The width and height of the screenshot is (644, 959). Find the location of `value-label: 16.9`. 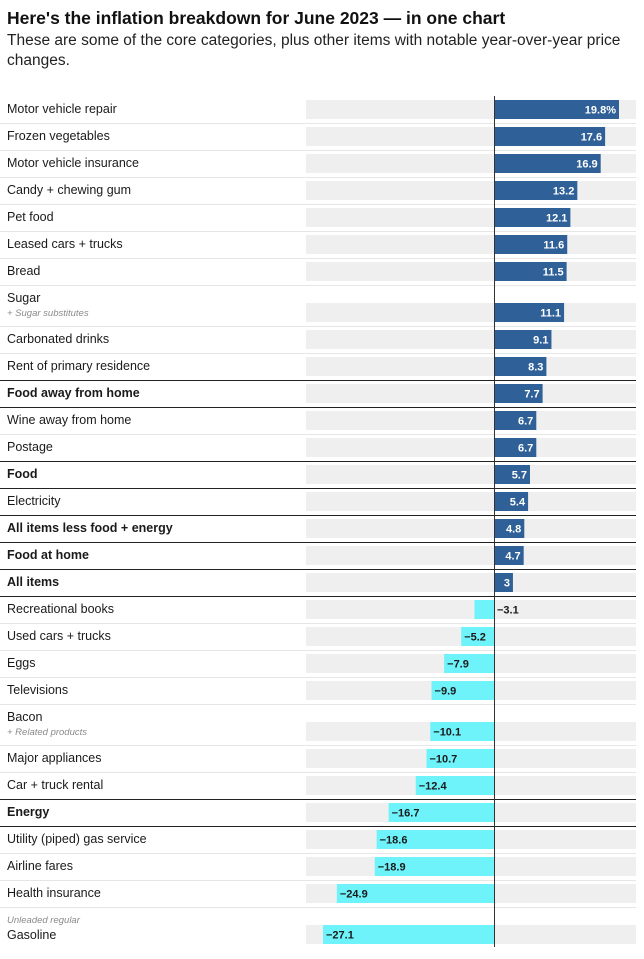

value-label: 16.9 is located at coordinates (586, 165).